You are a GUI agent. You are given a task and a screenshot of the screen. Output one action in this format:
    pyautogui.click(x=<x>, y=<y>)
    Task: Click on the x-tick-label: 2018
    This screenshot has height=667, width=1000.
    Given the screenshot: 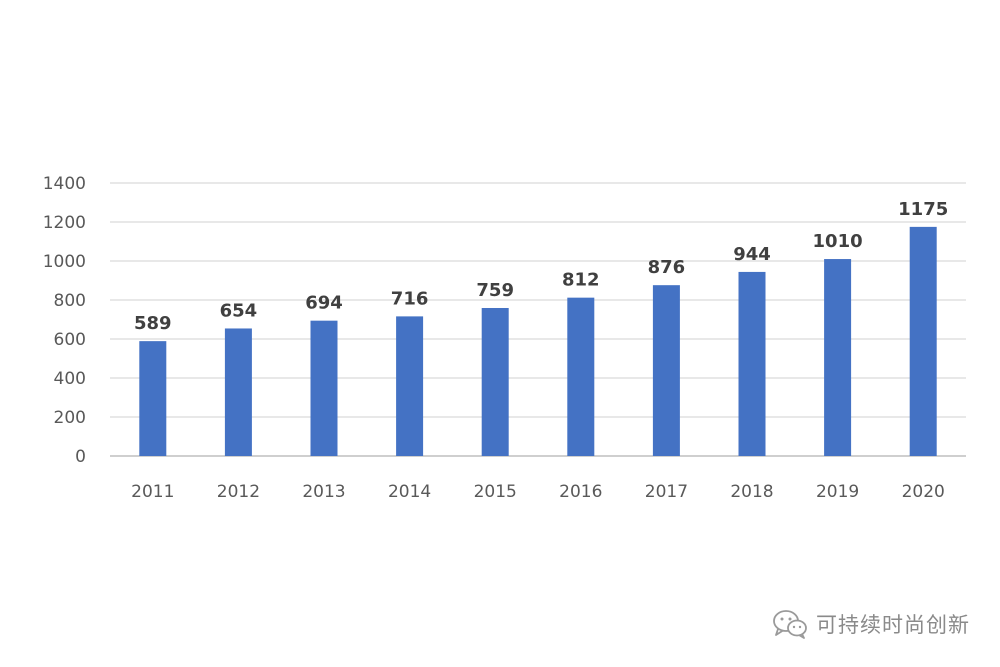 What is the action you would take?
    pyautogui.click(x=751, y=492)
    